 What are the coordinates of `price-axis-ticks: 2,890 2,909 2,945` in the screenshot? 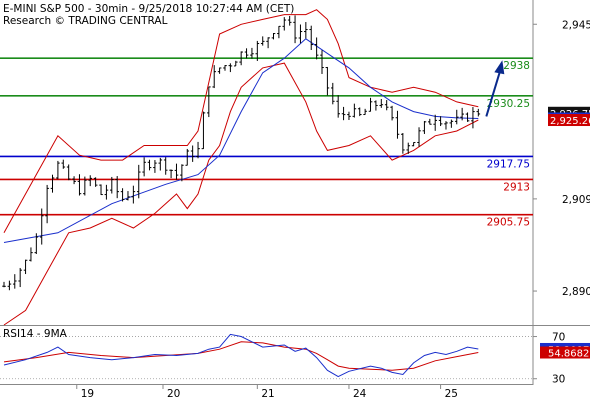 It's located at (561, 158).